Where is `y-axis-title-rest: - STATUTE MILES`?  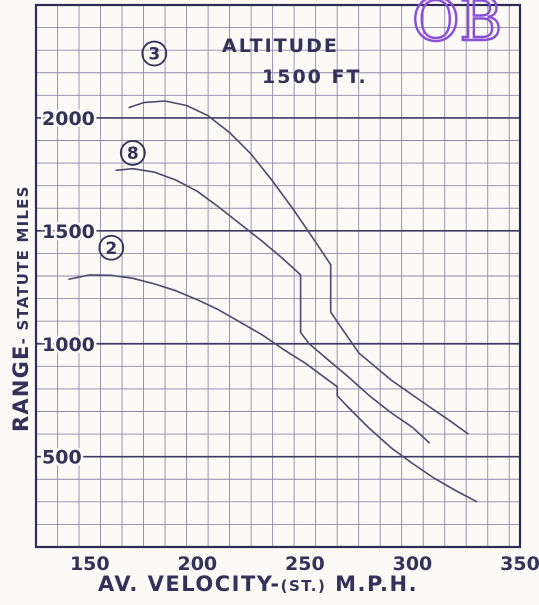
y-axis-title-rest: - STATUTE MILES is located at coordinates (23, 264).